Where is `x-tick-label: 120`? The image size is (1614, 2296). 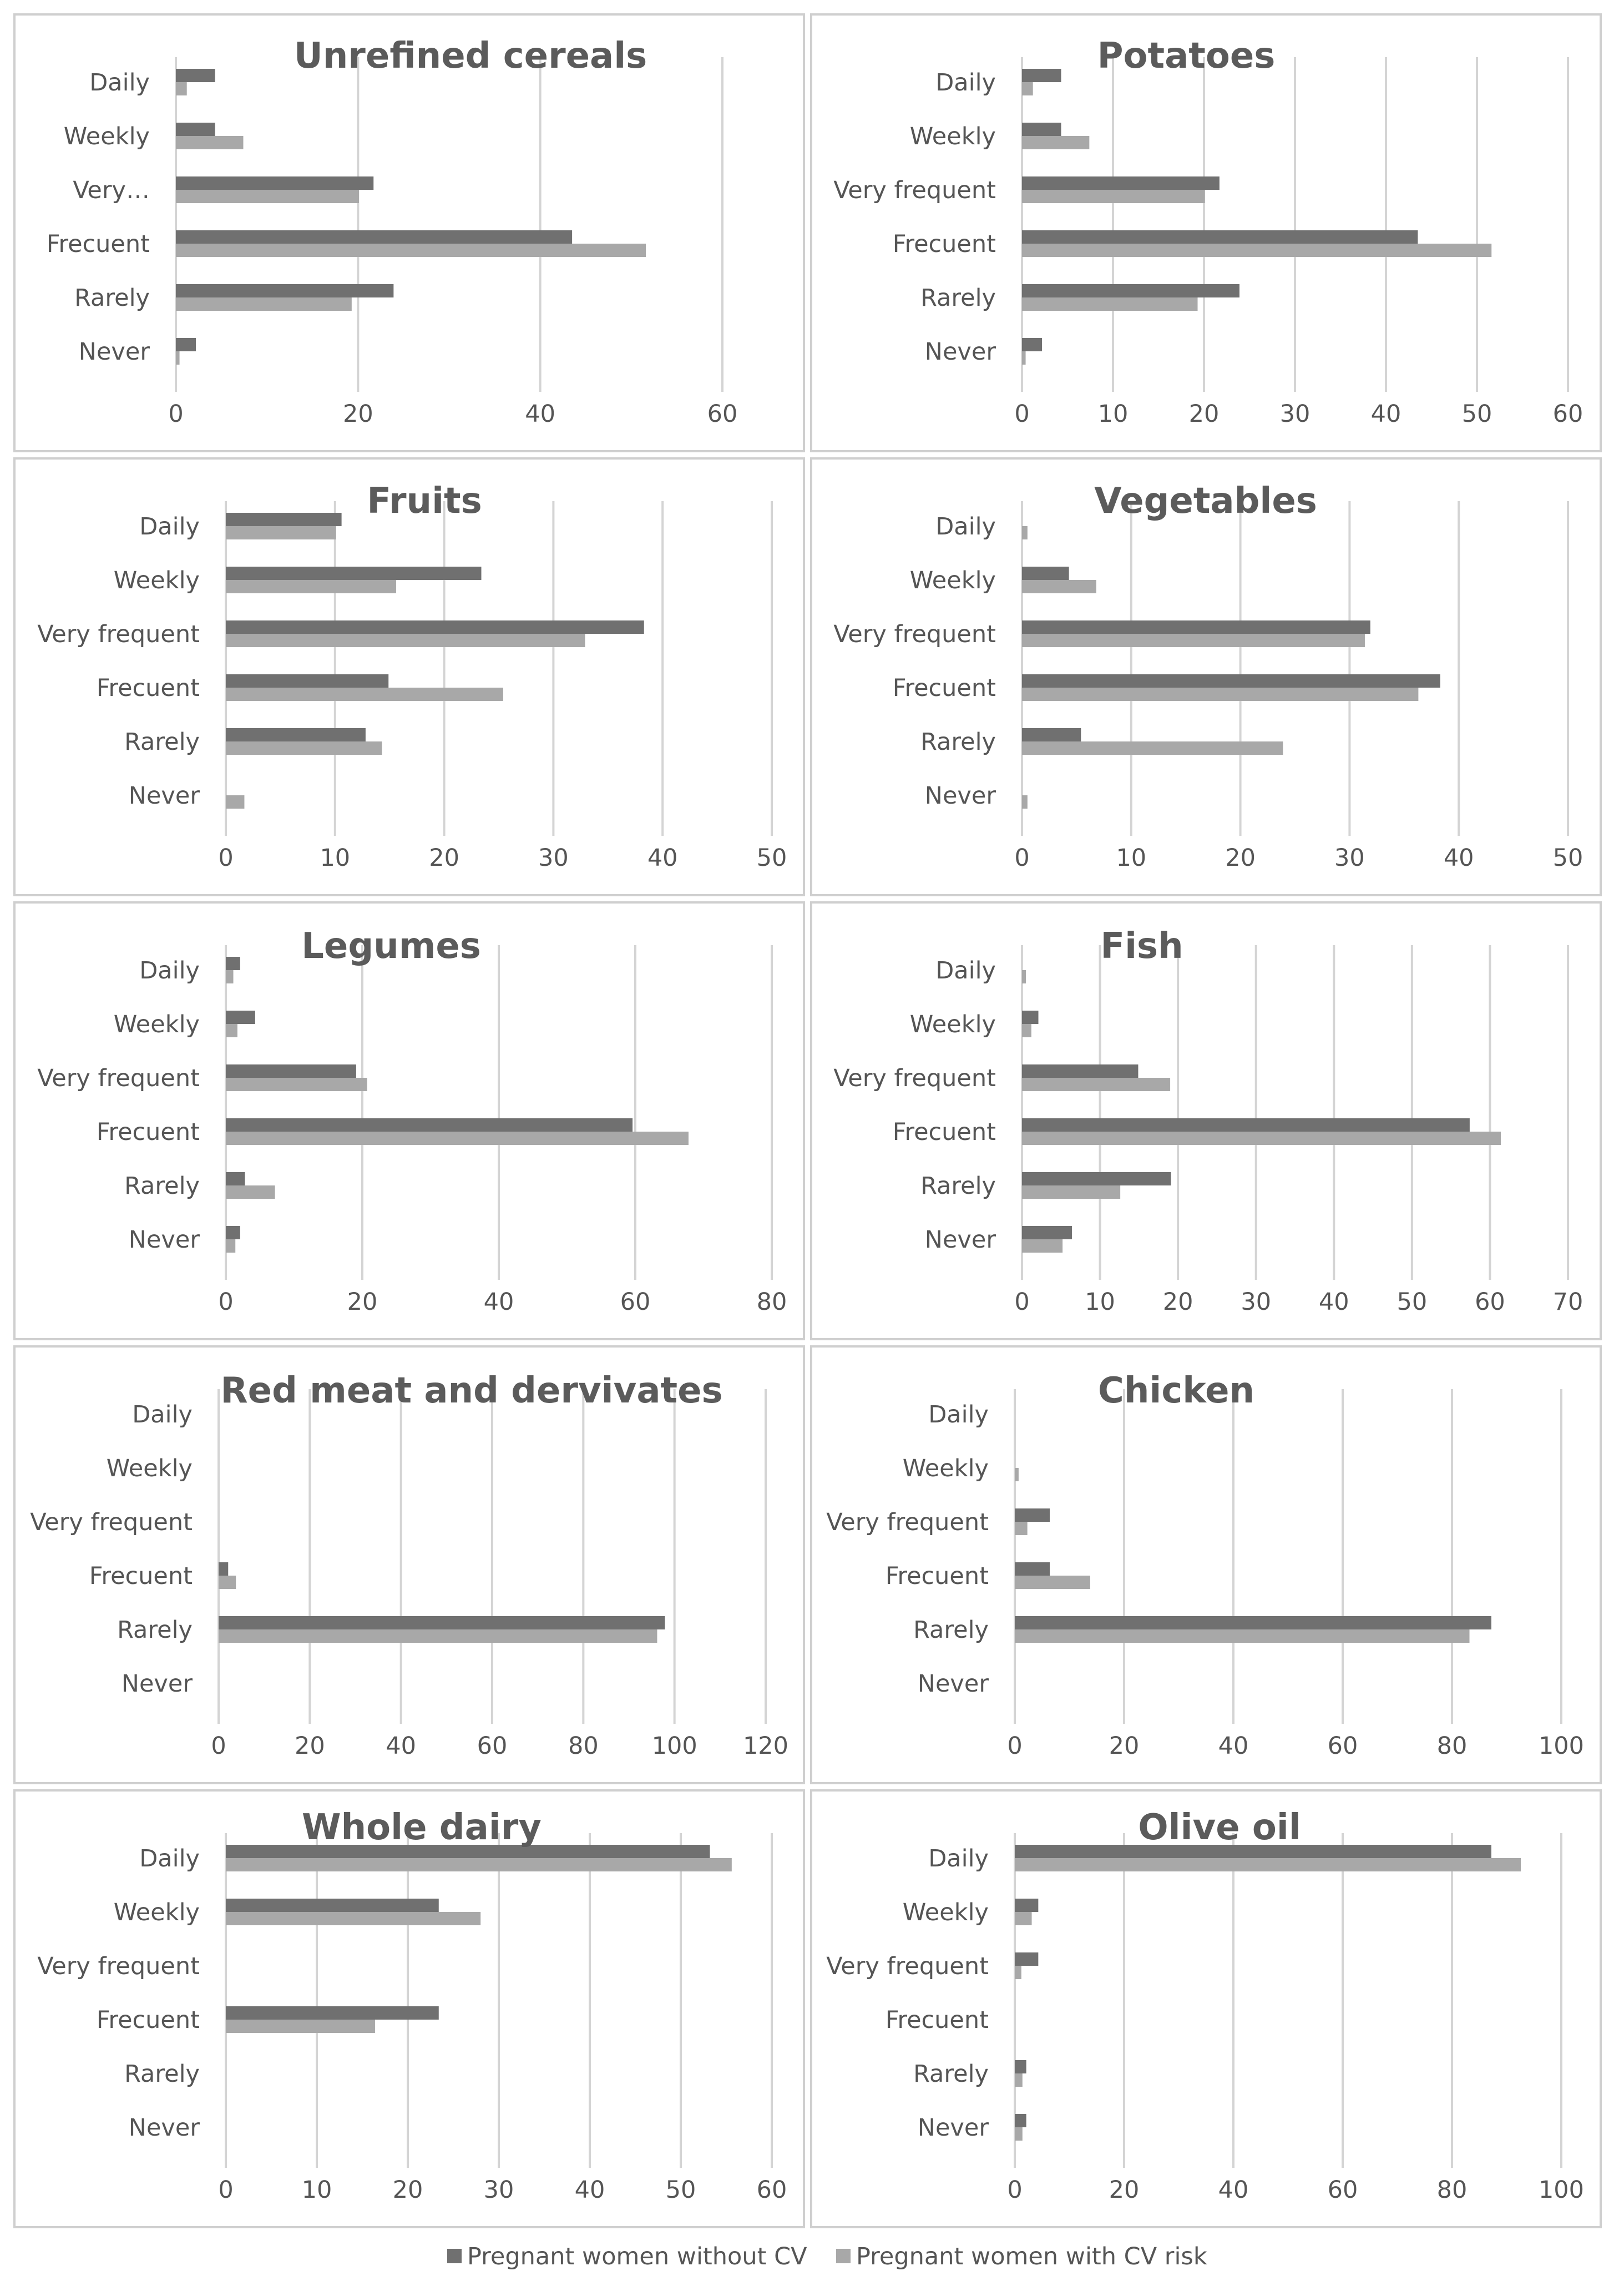
x-tick-label: 120 is located at coordinates (766, 1746).